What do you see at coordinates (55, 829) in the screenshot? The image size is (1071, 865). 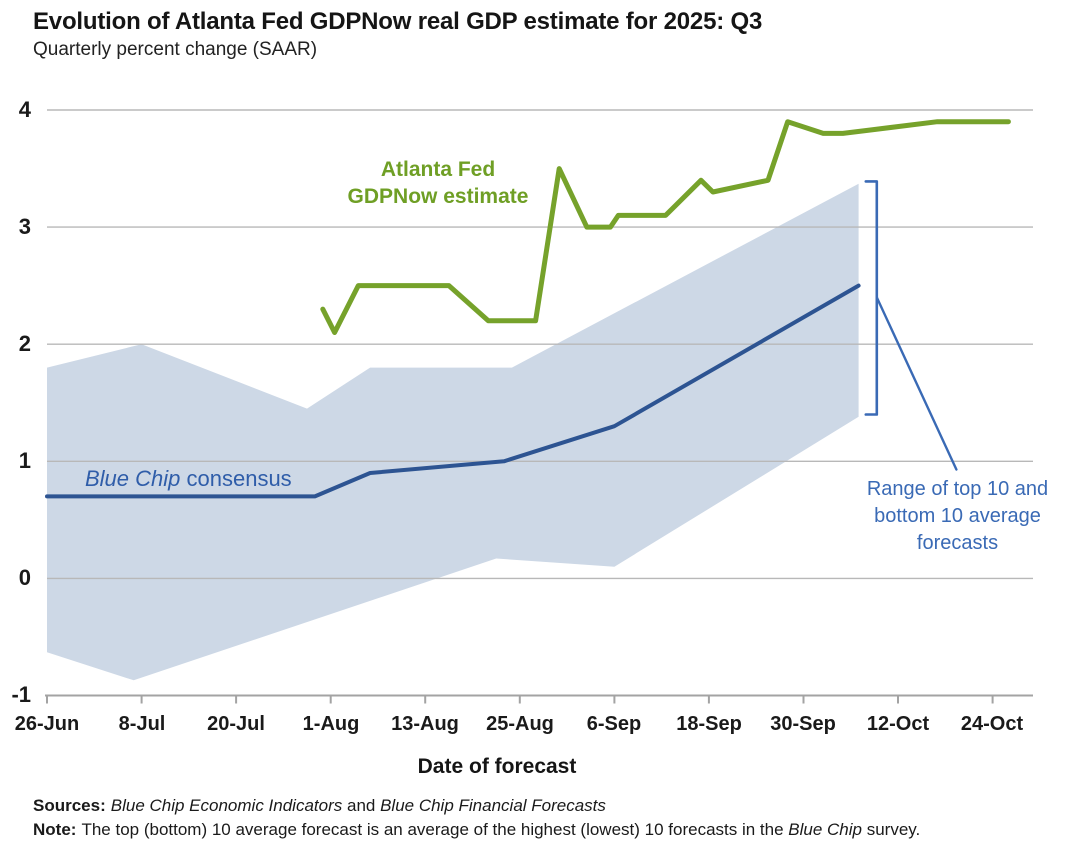 I see `note-label: Note:` at bounding box center [55, 829].